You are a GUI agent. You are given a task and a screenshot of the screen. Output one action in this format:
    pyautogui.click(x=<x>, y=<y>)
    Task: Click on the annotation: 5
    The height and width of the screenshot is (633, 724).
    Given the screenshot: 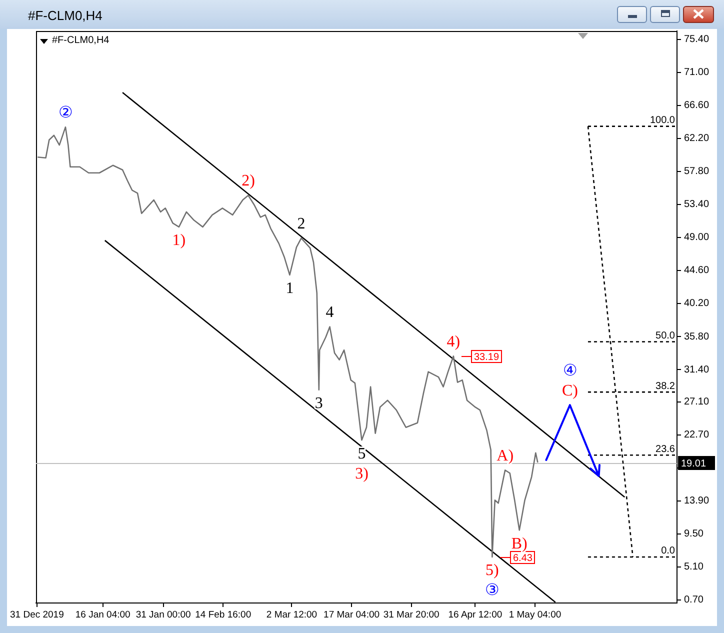 What is the action you would take?
    pyautogui.click(x=362, y=453)
    